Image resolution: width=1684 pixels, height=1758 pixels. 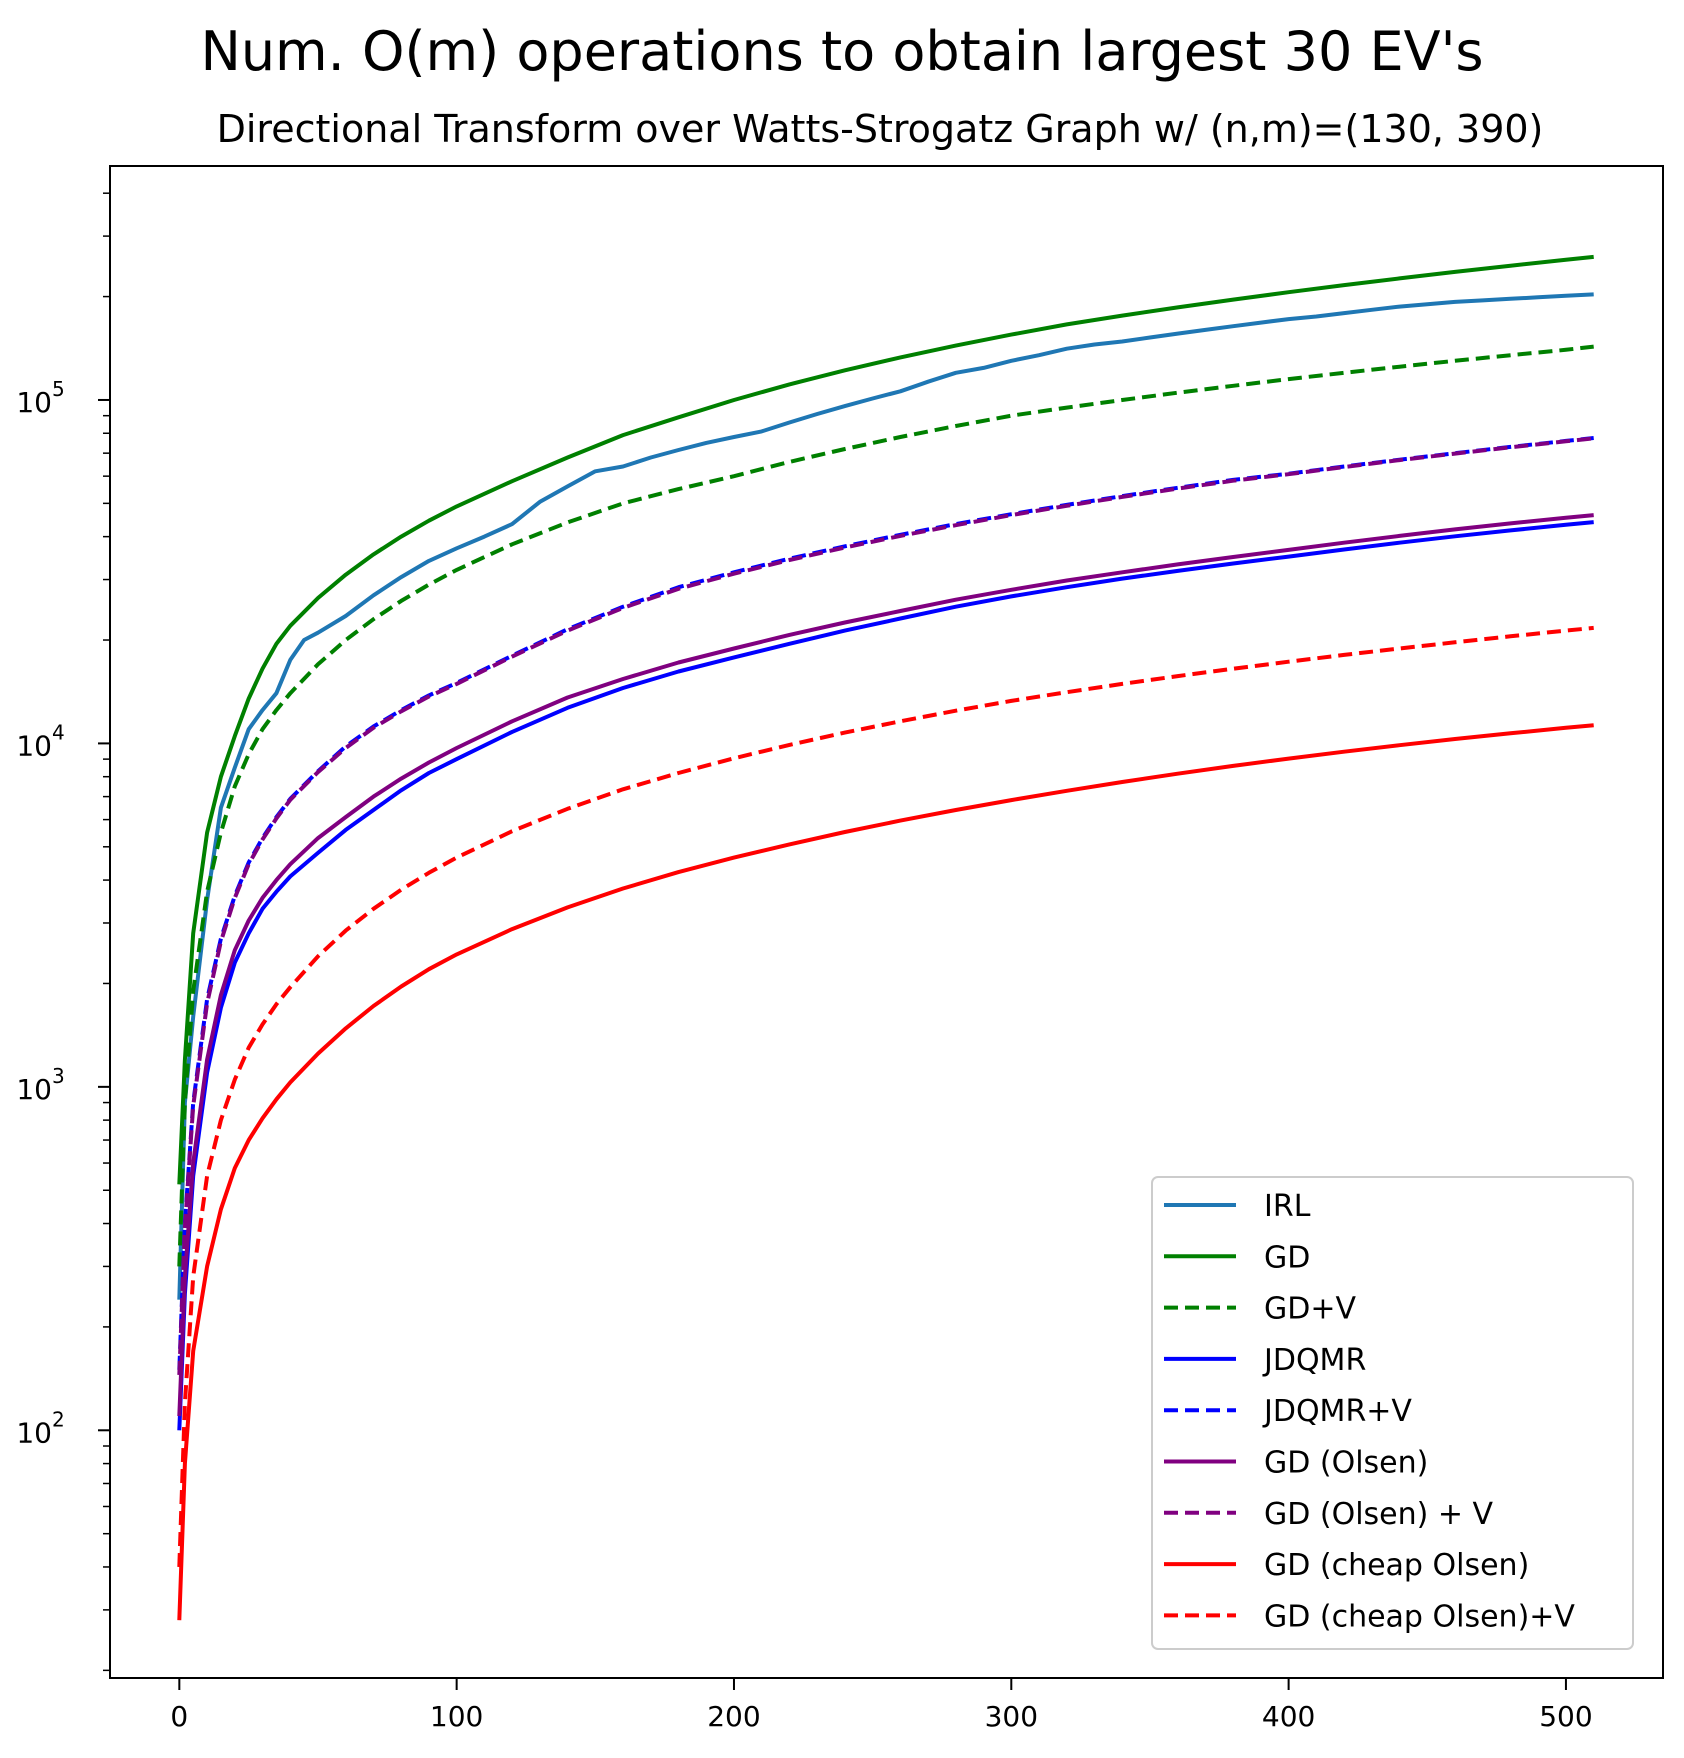 I want to click on legend-box, so click(x=1392, y=1413).